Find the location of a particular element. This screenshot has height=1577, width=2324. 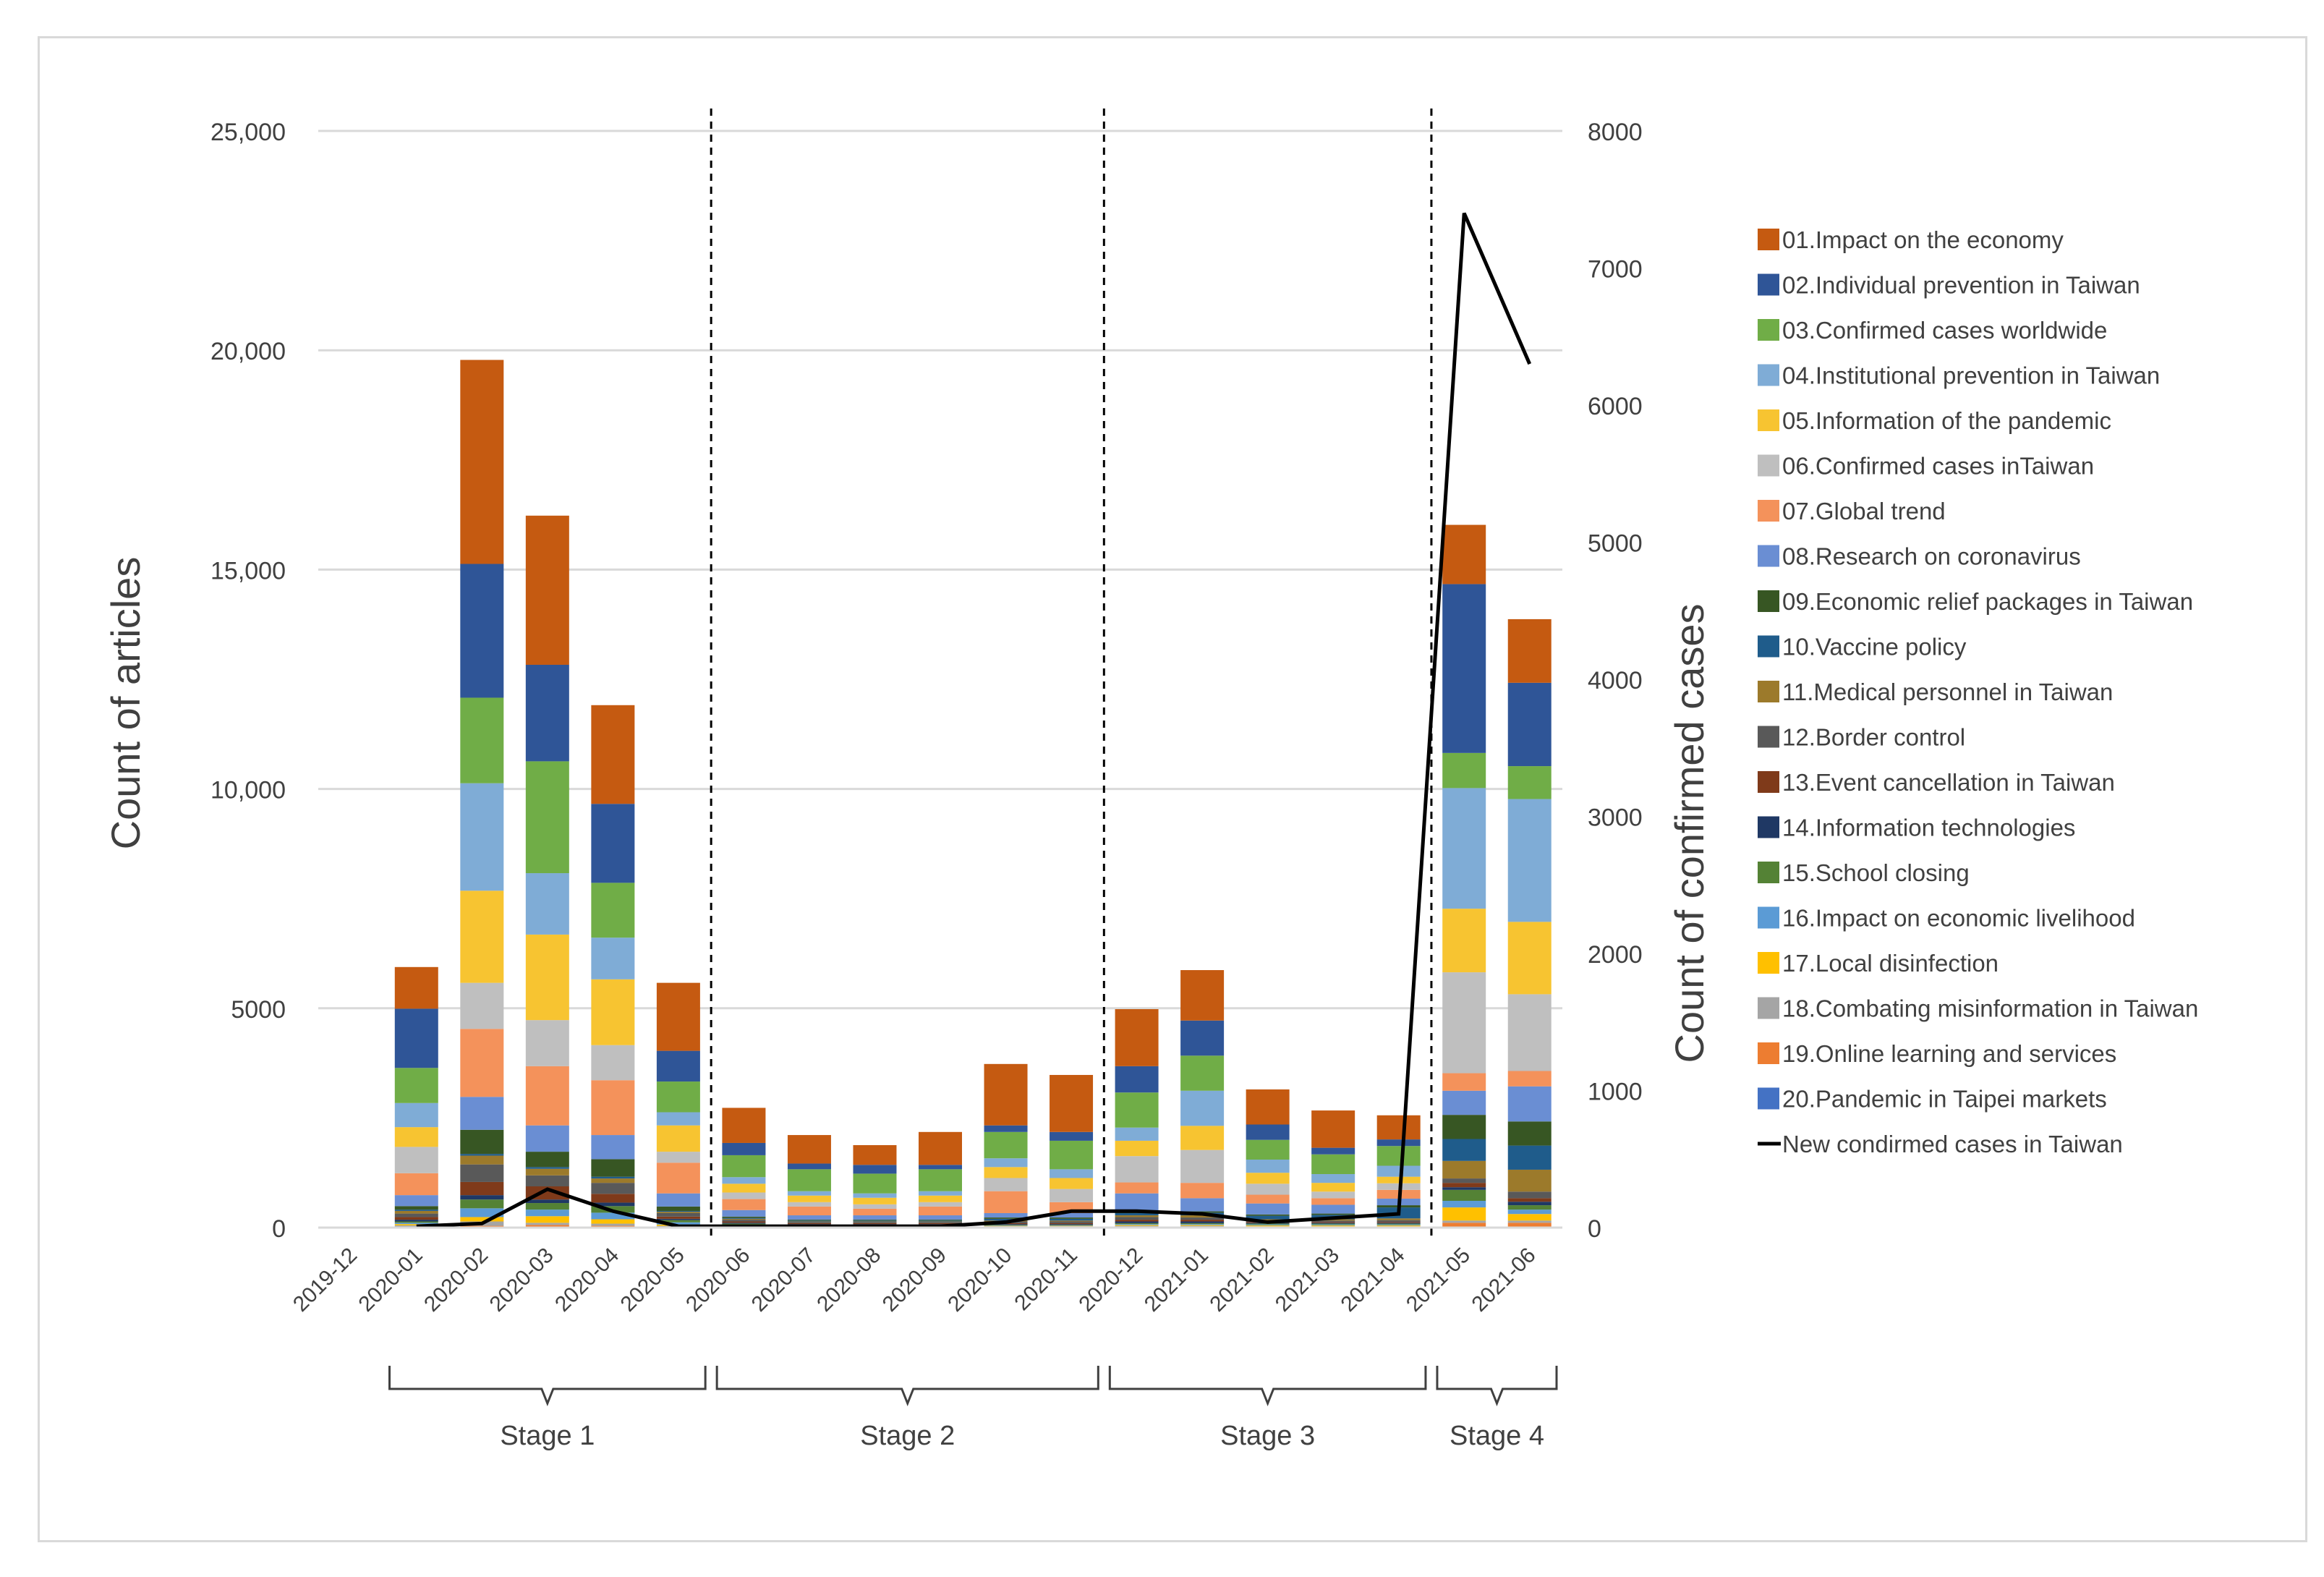

x-tick-label: 2021-04 is located at coordinates (1372, 1280).